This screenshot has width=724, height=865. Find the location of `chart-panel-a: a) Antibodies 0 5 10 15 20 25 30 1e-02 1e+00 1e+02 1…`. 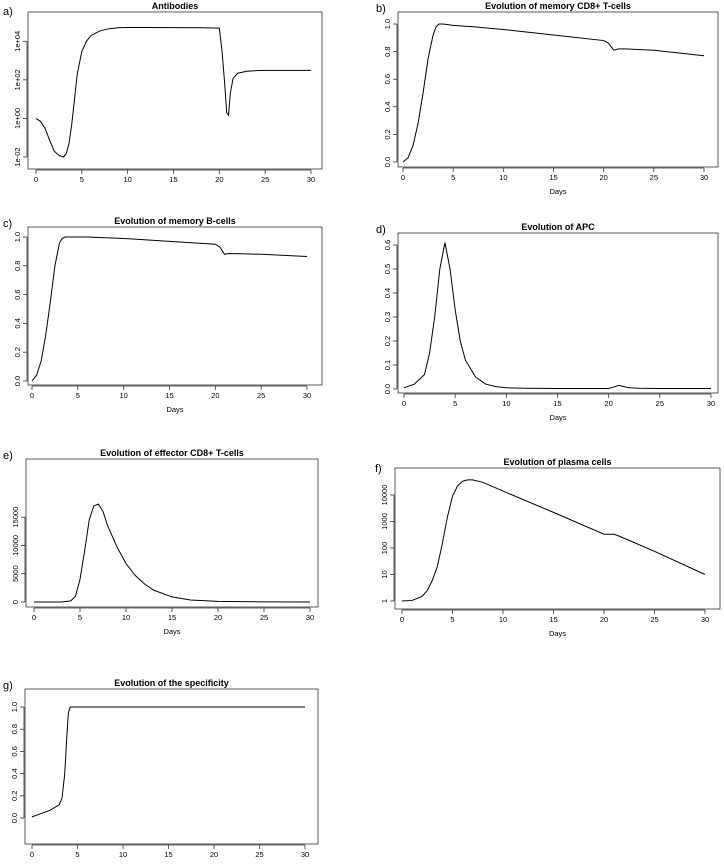

chart-panel-a: a) Antibodies 0 5 10 15 20 25 30 1e-02 1e+00 1e+02 1… is located at coordinates (163, 92).